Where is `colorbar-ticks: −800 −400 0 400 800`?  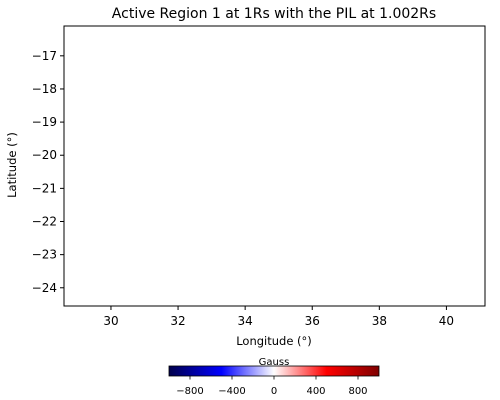 colorbar-ticks: −800 −400 0 400 800 is located at coordinates (272, 386).